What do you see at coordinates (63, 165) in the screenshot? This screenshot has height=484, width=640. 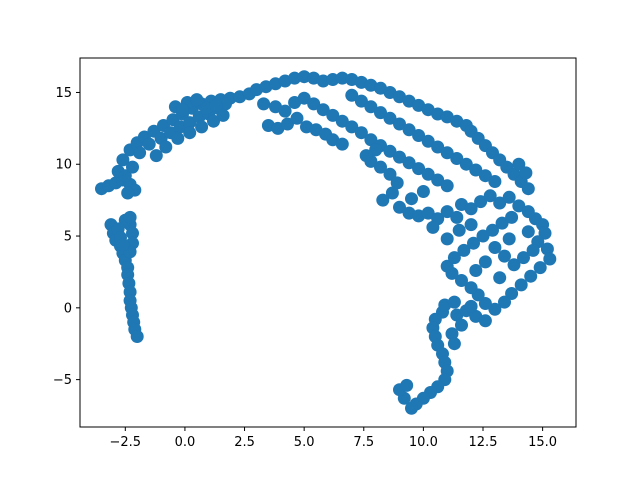 I see `y-tick-label: 10` at bounding box center [63, 165].